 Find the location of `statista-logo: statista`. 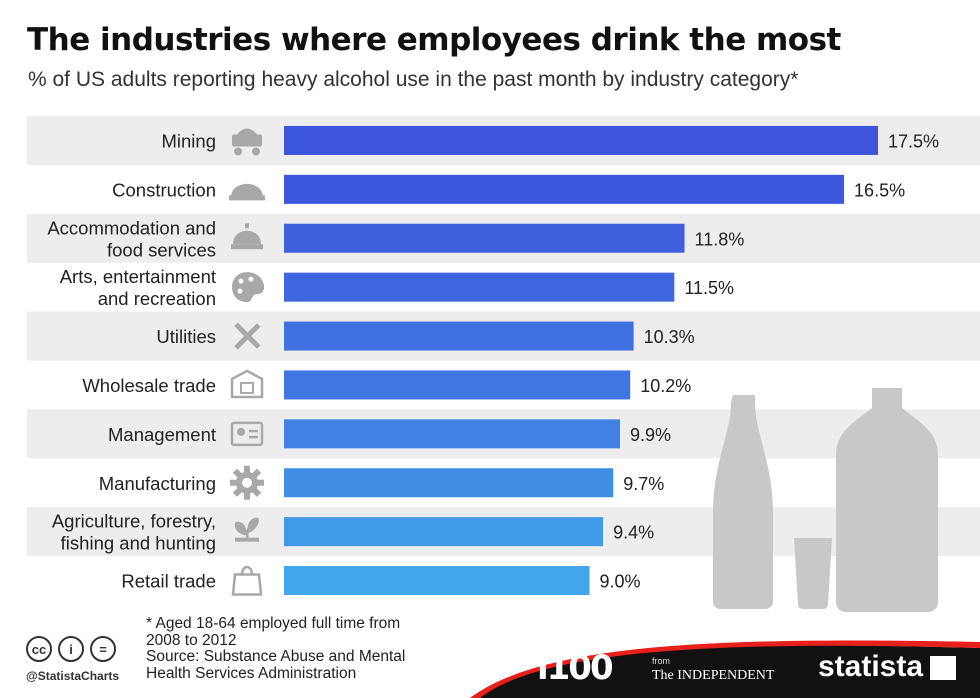

statista-logo: statista is located at coordinates (871, 666).